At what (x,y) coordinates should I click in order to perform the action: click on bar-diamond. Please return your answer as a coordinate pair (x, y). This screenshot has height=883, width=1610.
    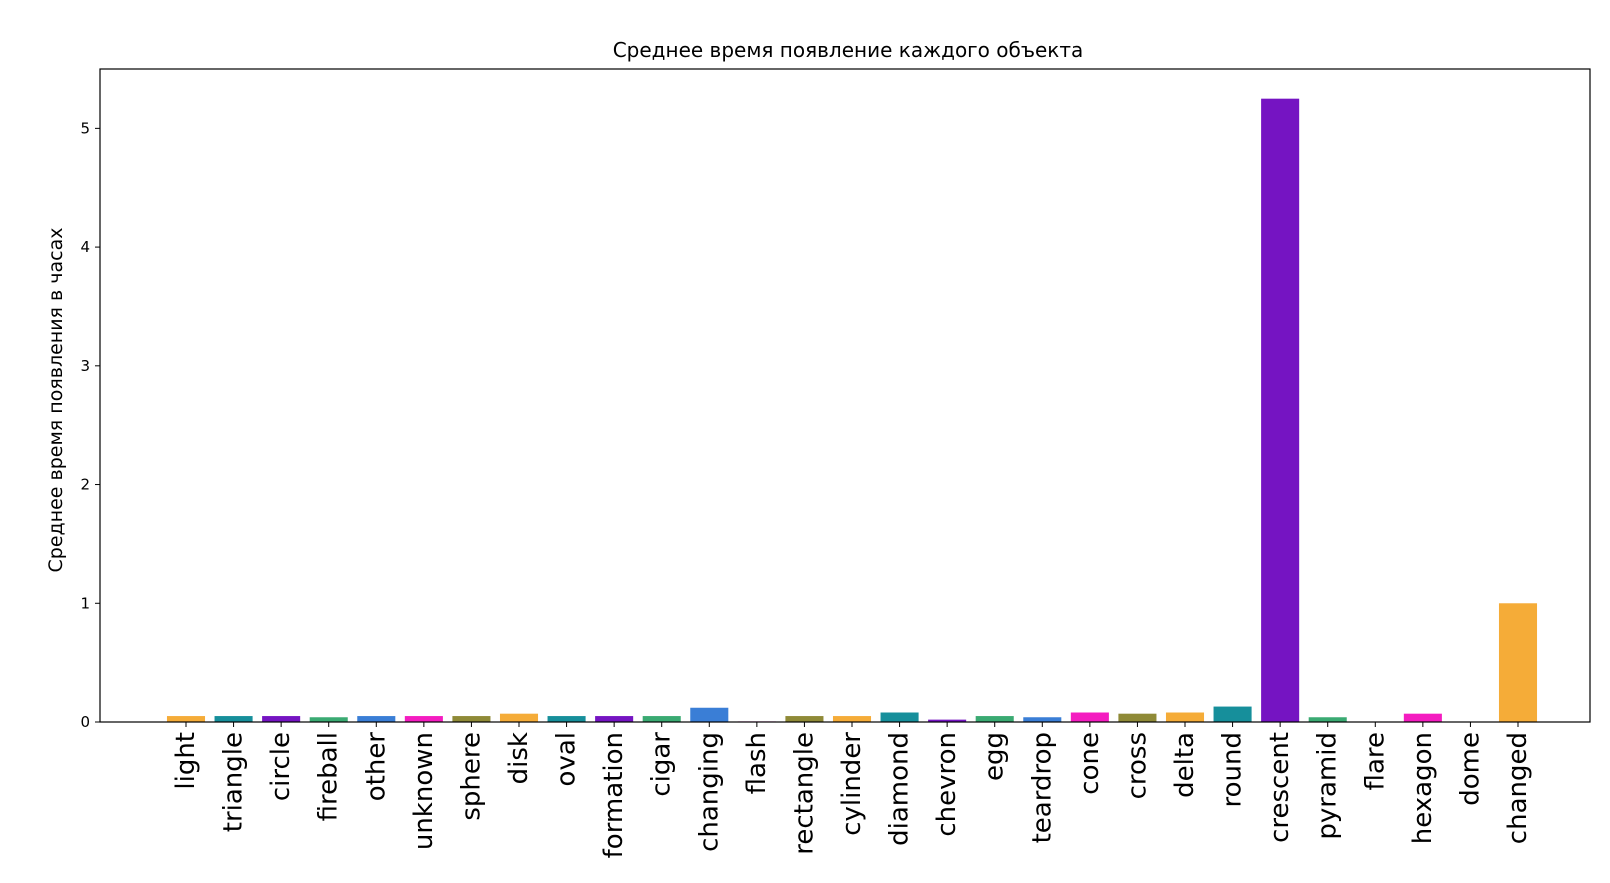
    Looking at the image, I should click on (899, 717).